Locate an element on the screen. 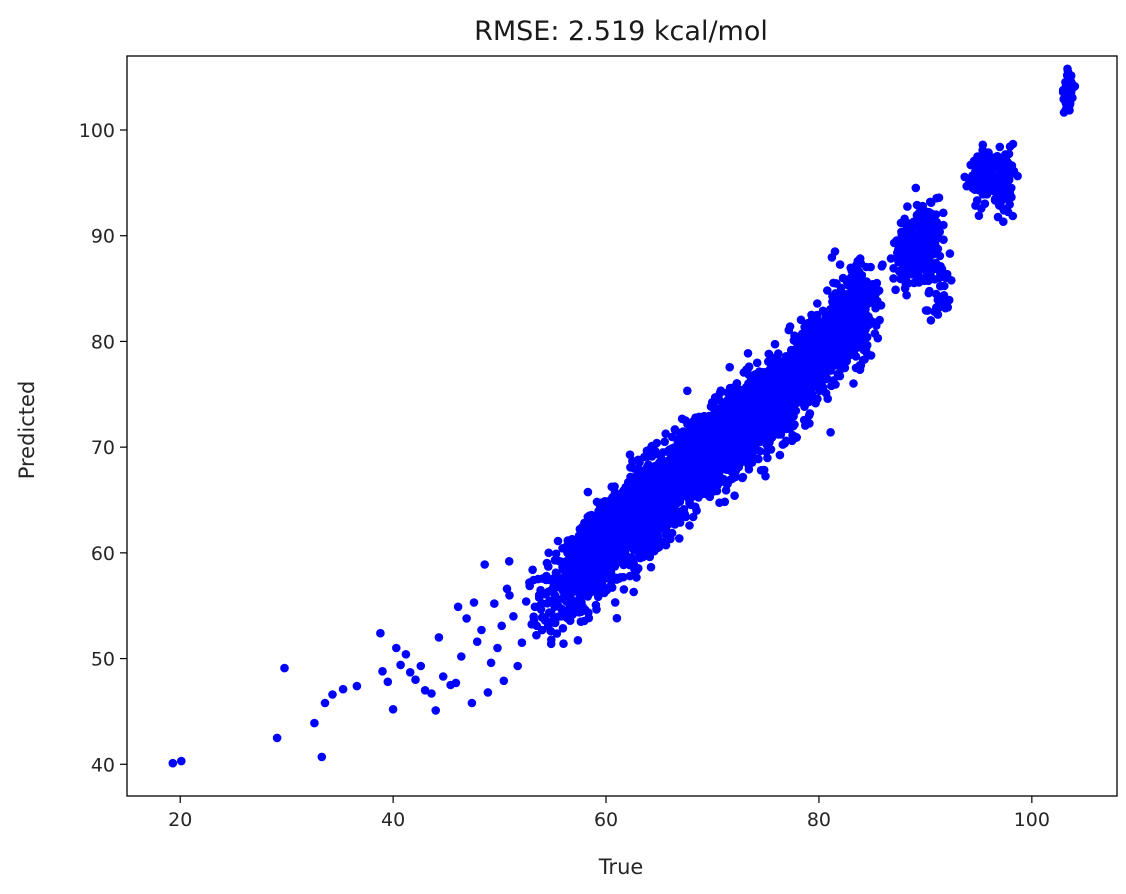 This screenshot has height=894, width=1126. x-axis: 20 40 60 80 100 is located at coordinates (609, 813).